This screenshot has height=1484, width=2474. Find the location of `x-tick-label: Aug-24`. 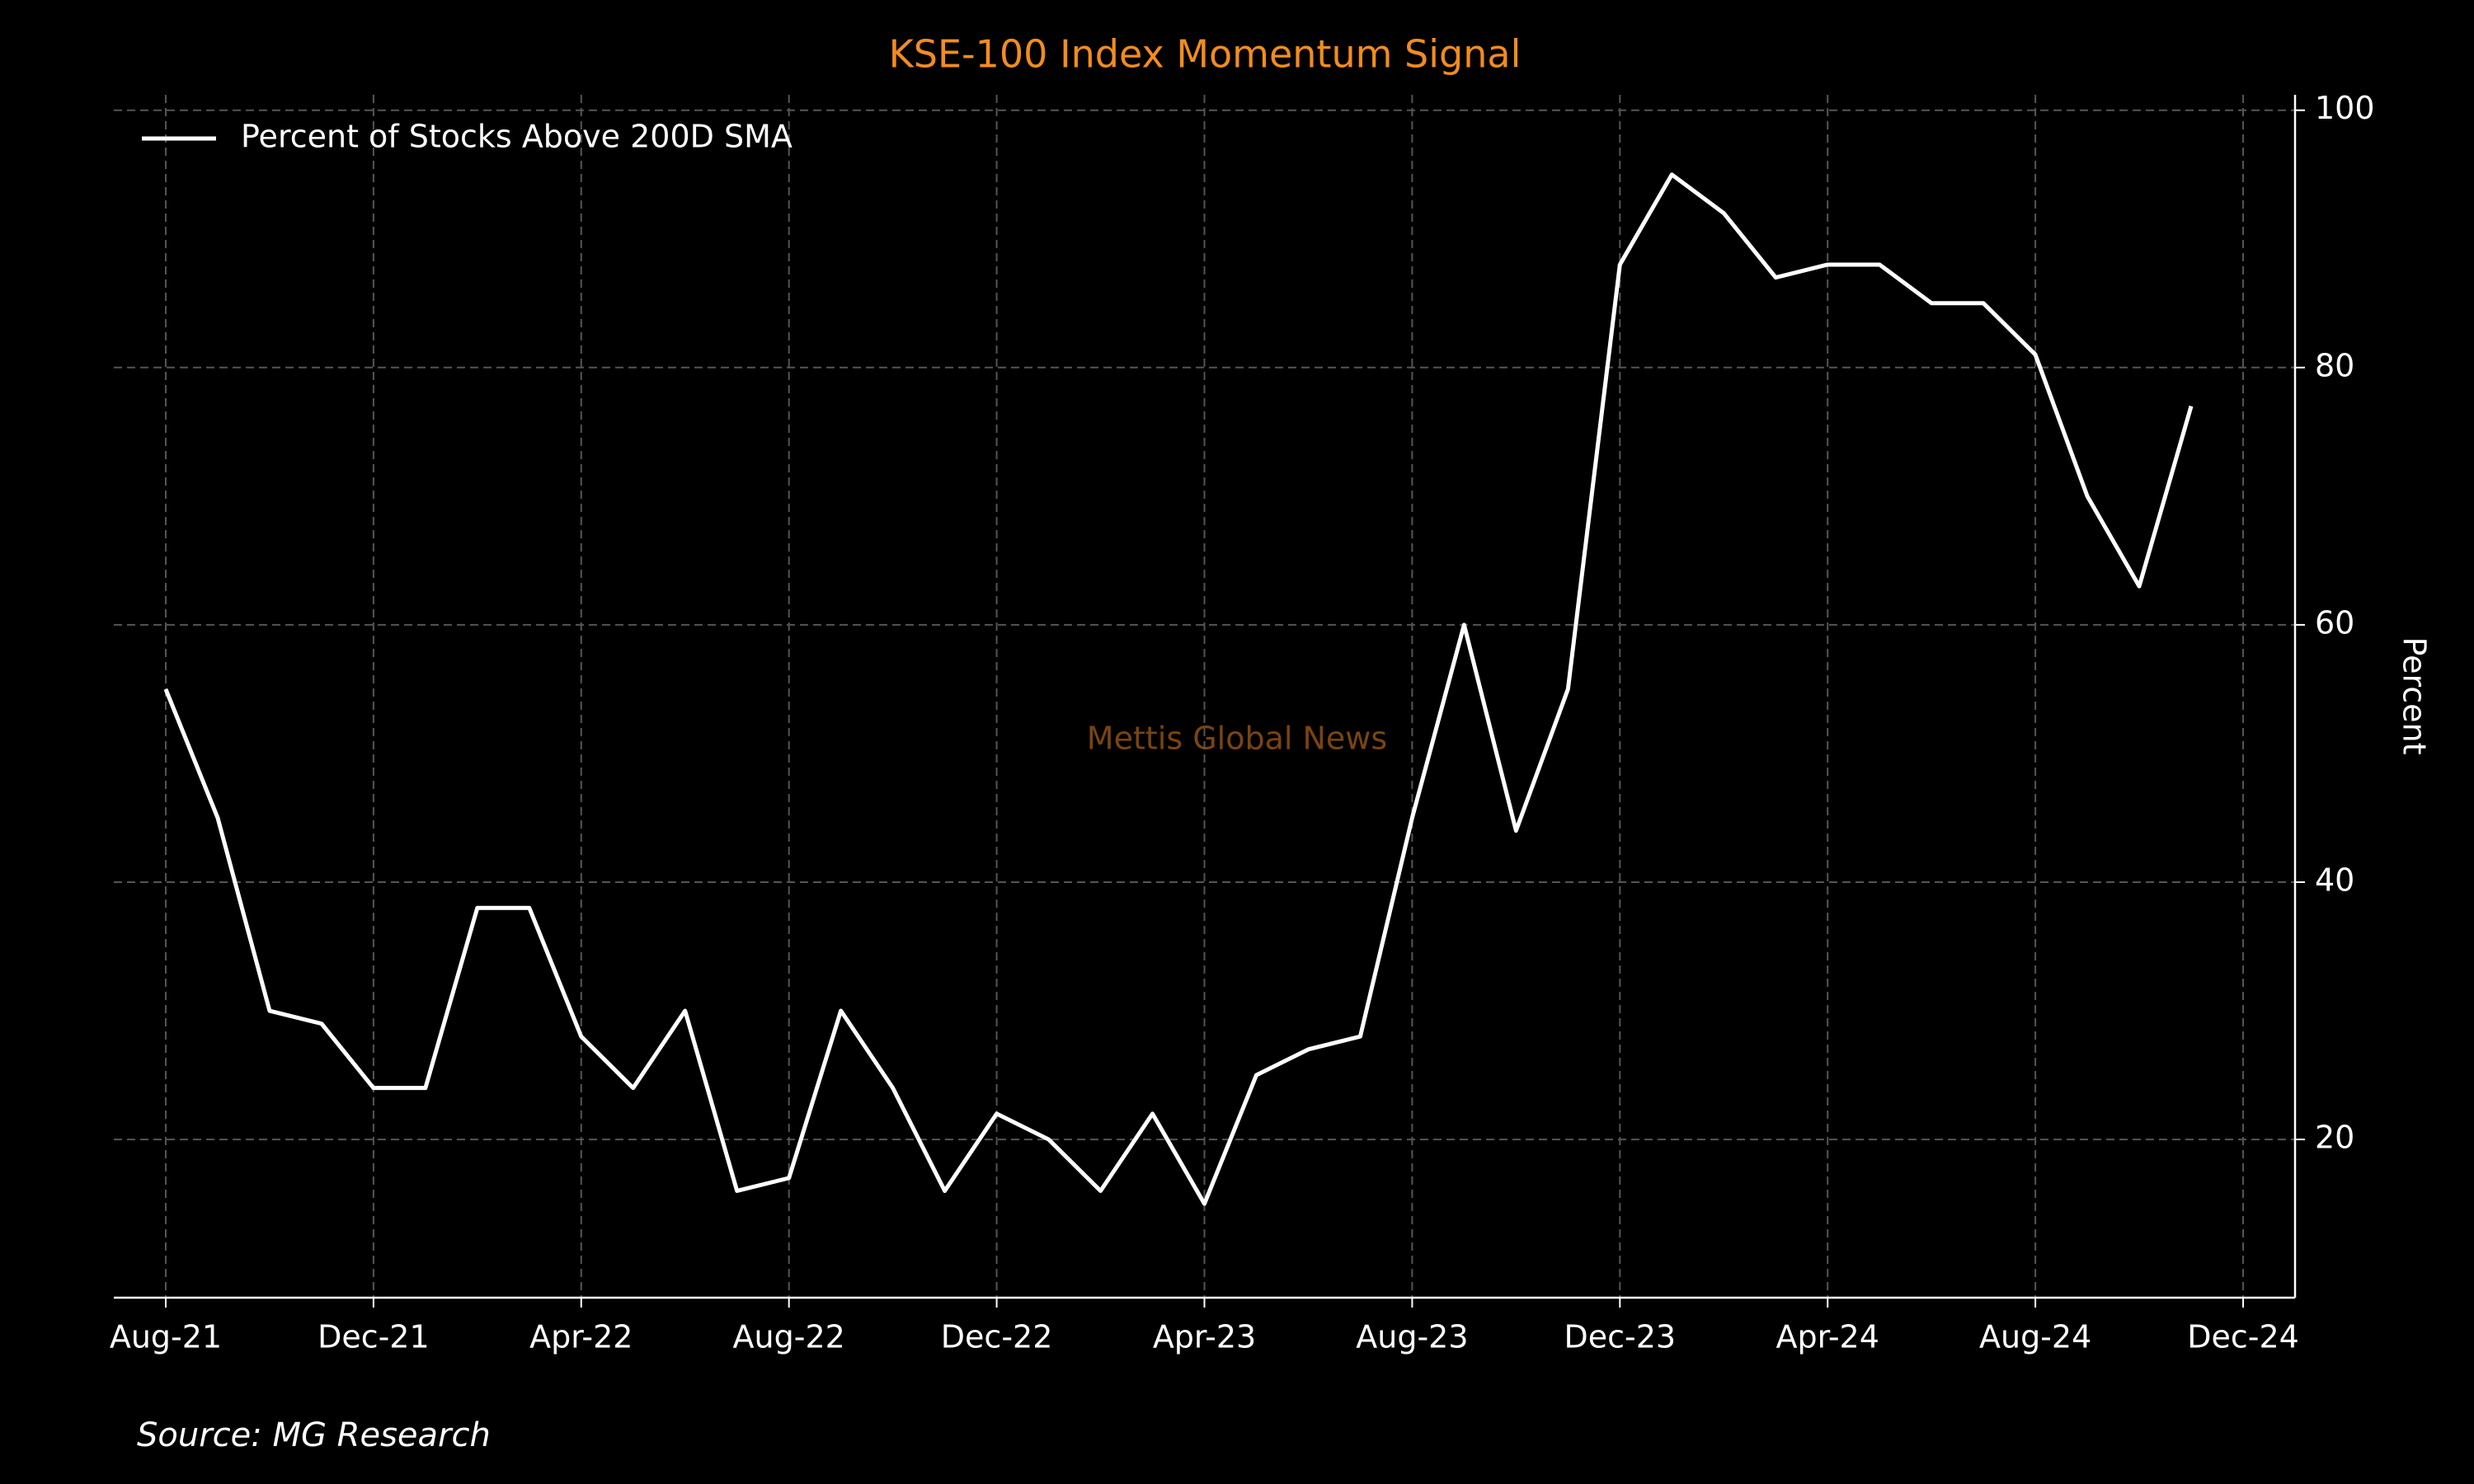

x-tick-label: Aug-24 is located at coordinates (2035, 1337).